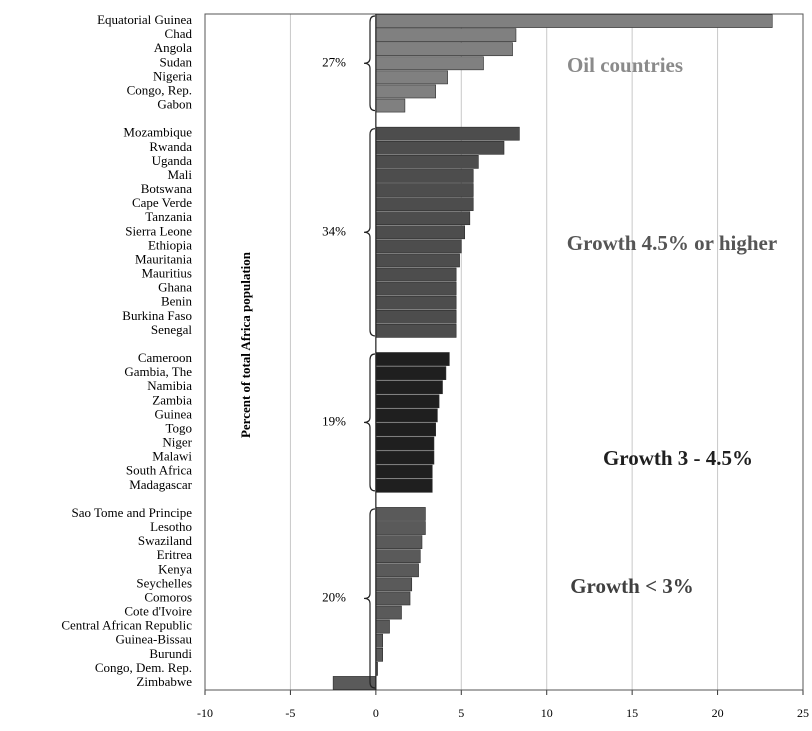 This screenshot has height=731, width=812. Describe the element at coordinates (131, 512) in the screenshot. I see `category-label: Sao Tome and Principe` at that location.